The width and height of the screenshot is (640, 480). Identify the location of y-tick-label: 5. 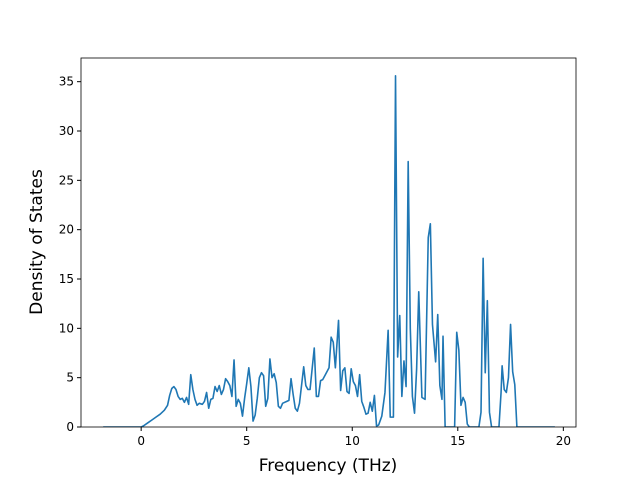
(70, 378).